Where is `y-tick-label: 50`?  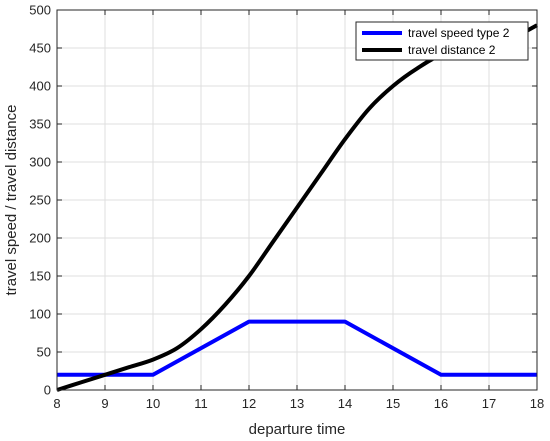
y-tick-label: 50 is located at coordinates (44, 352).